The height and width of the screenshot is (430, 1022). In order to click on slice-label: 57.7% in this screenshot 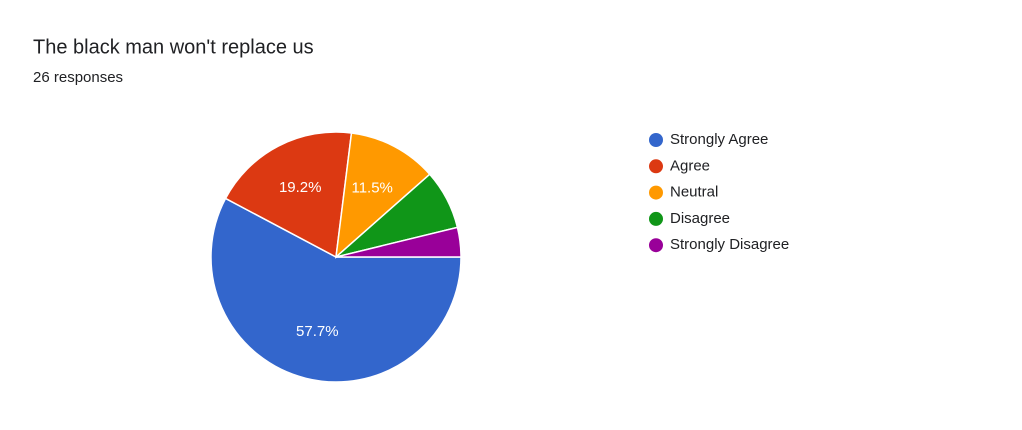, I will do `click(317, 331)`.